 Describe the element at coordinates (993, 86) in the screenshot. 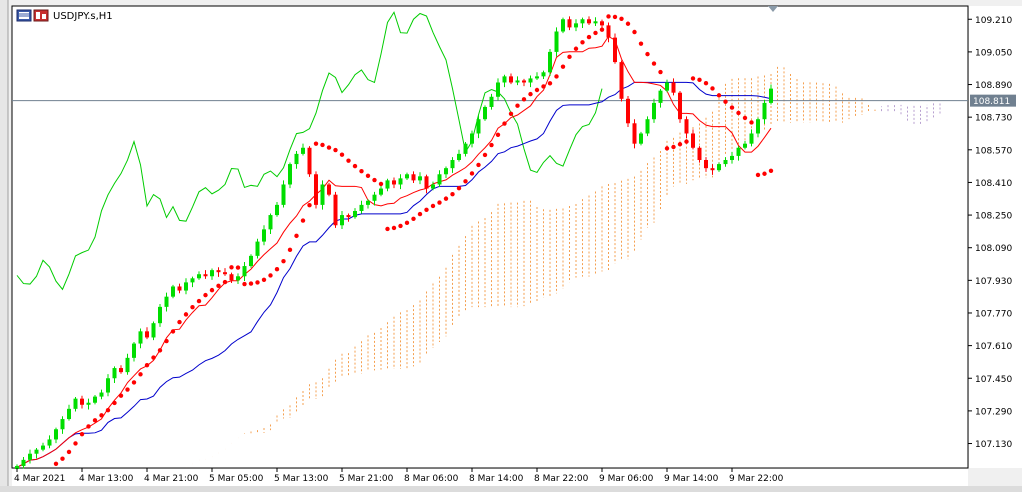

I see `y-tick-label-2: 108.890` at that location.